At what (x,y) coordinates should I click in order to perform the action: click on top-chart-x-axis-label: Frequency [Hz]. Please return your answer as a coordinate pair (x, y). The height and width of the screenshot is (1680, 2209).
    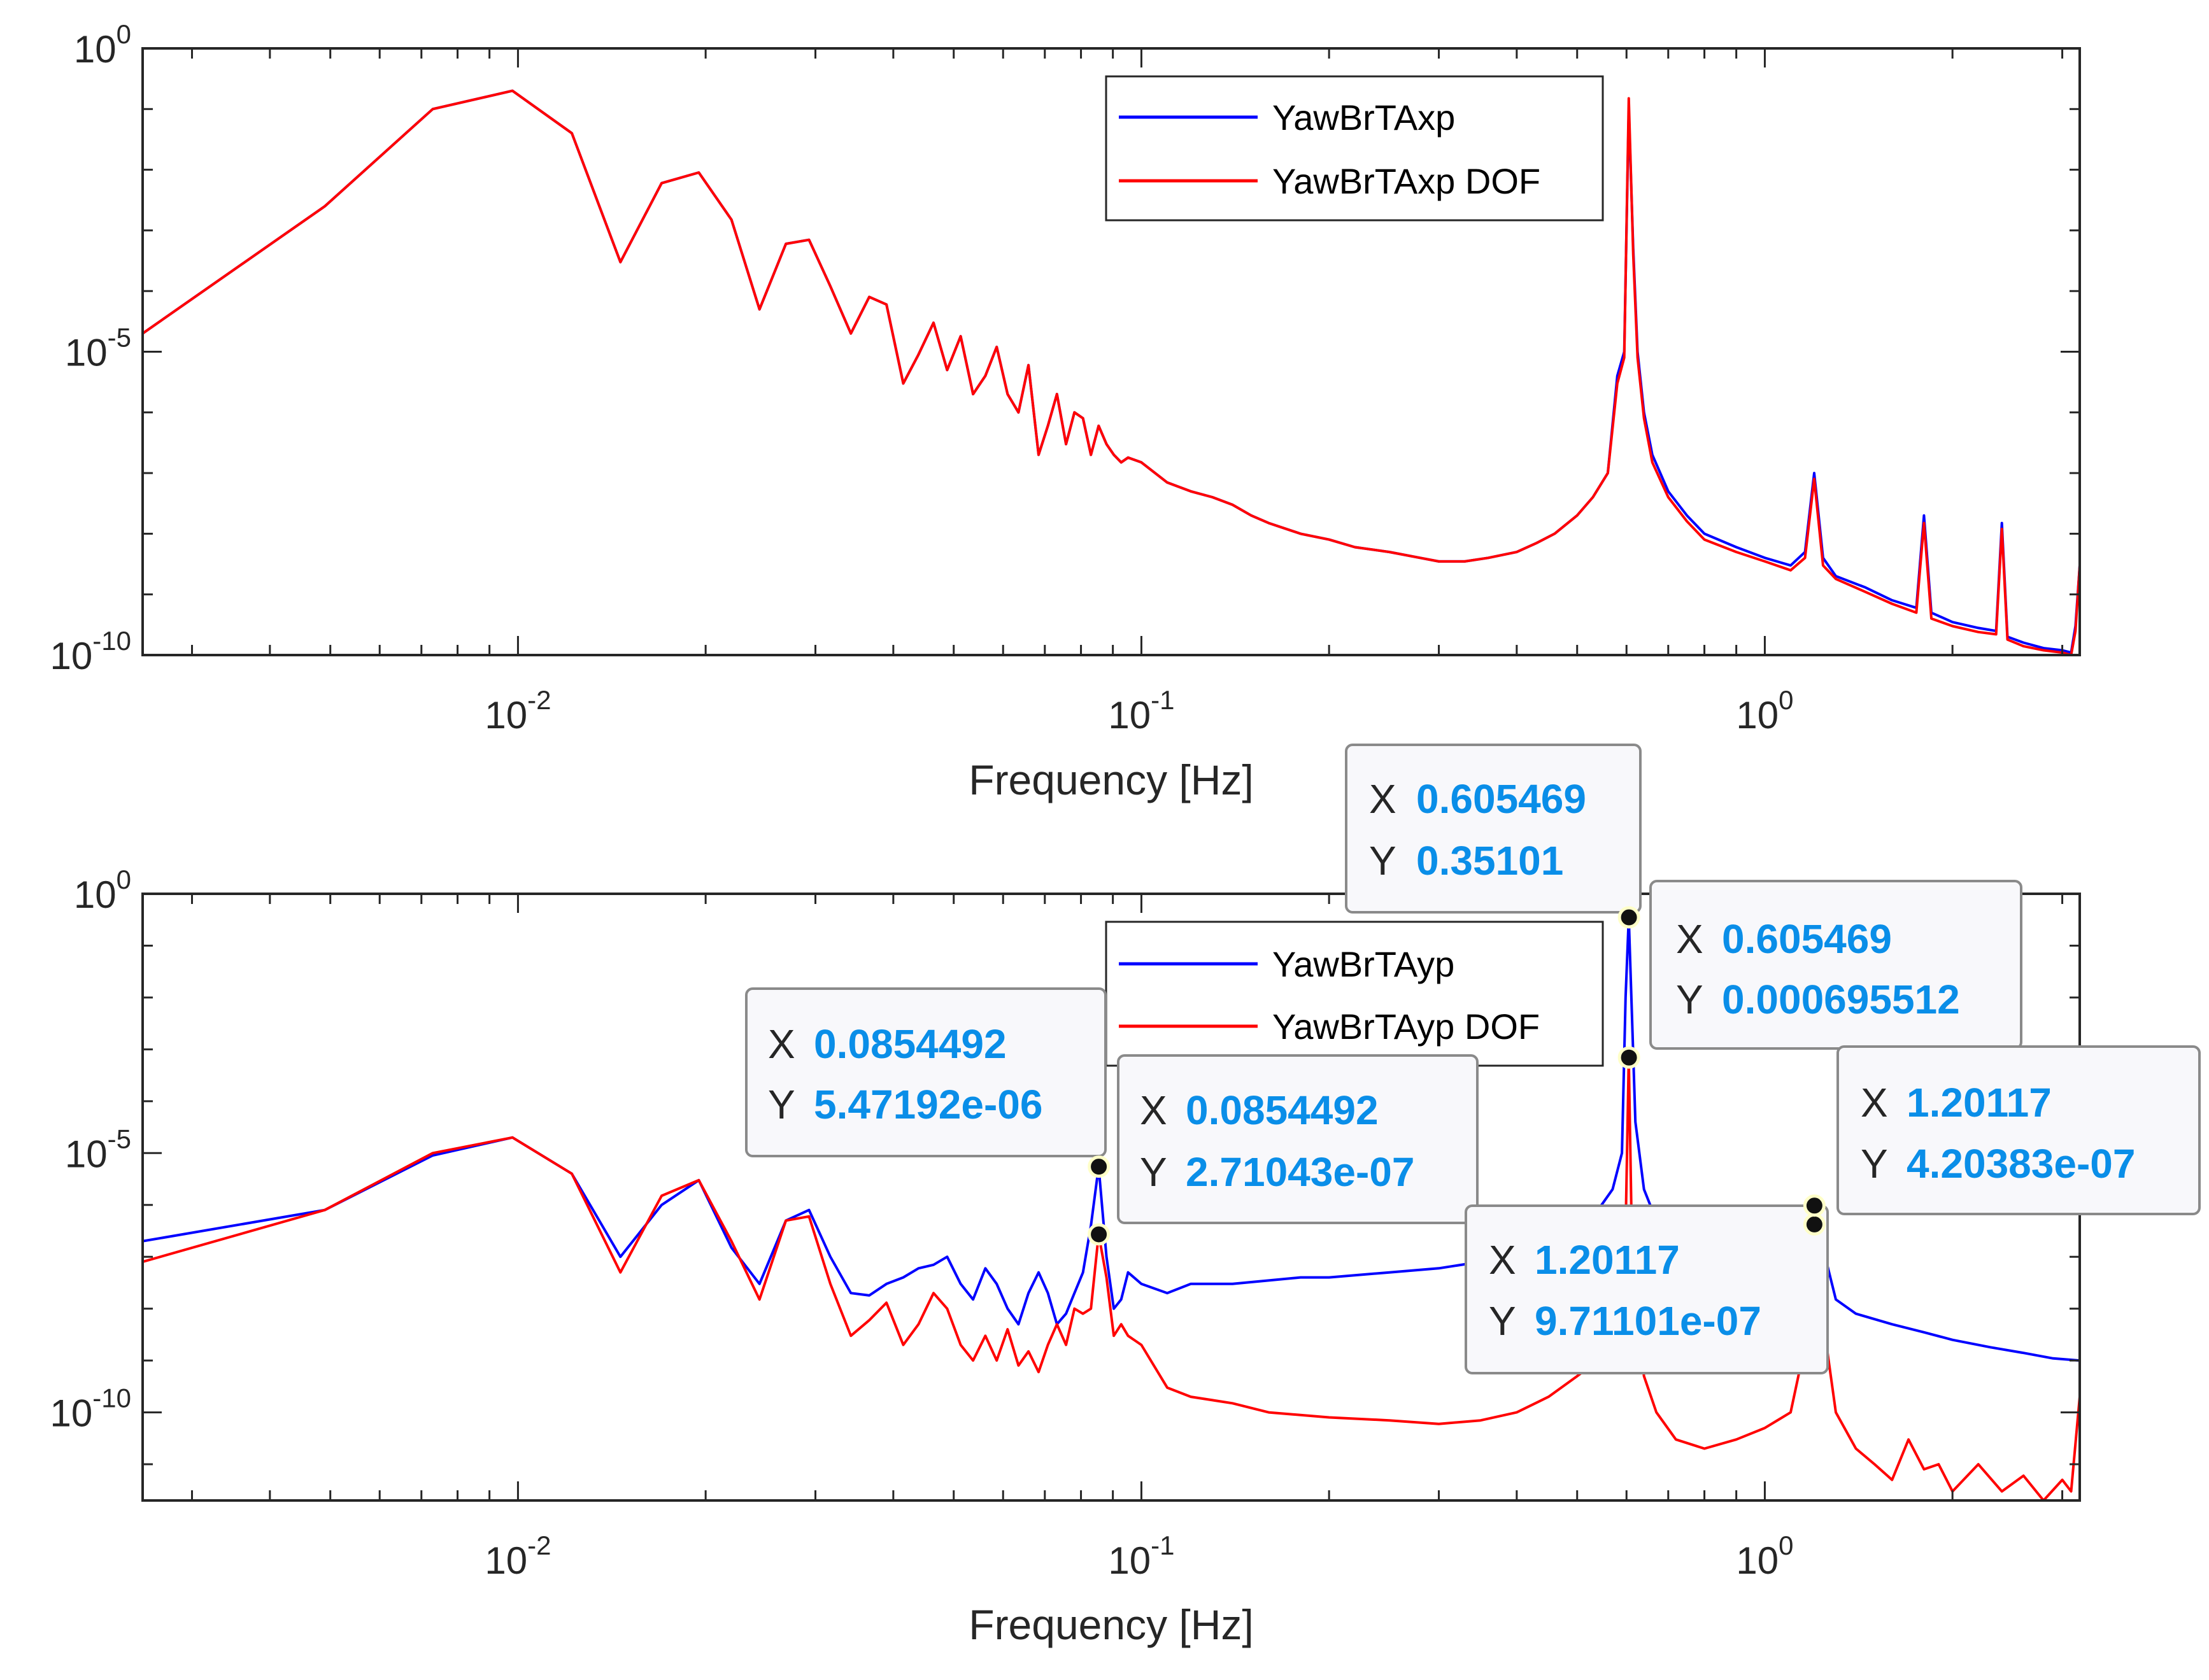
    Looking at the image, I should click on (1111, 779).